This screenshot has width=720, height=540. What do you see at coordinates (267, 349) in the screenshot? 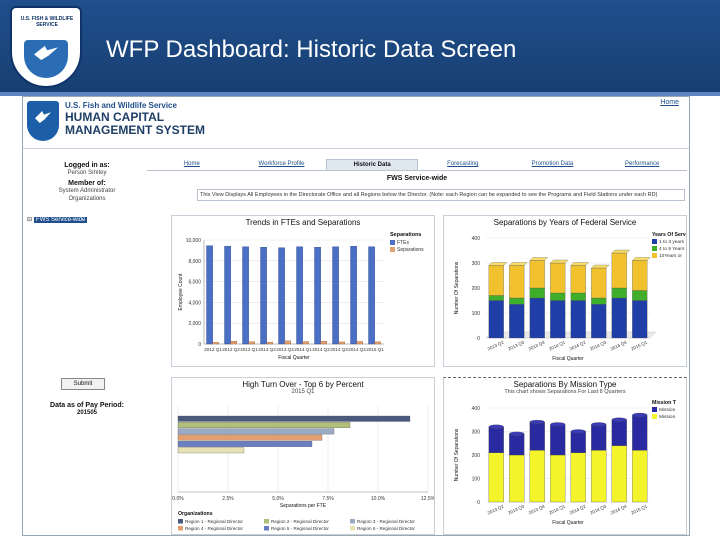
I see `x-tick-label: 2013 Q2` at bounding box center [267, 349].